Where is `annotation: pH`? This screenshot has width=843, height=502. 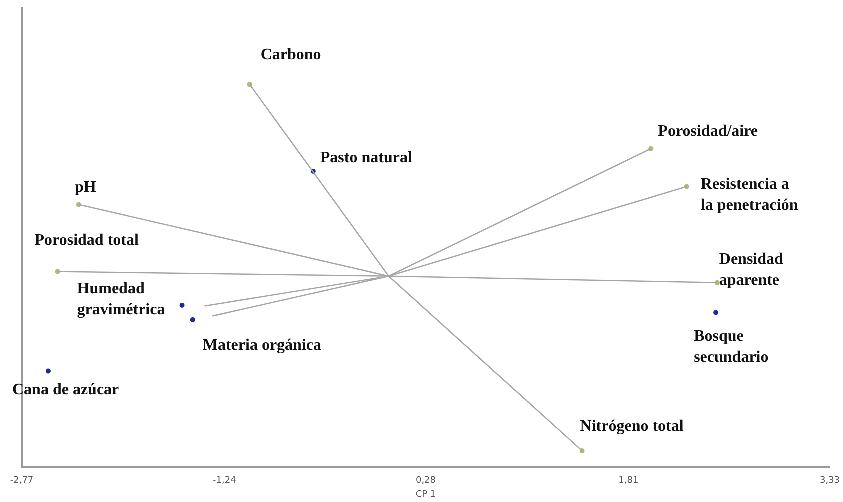
annotation: pH is located at coordinates (85, 187).